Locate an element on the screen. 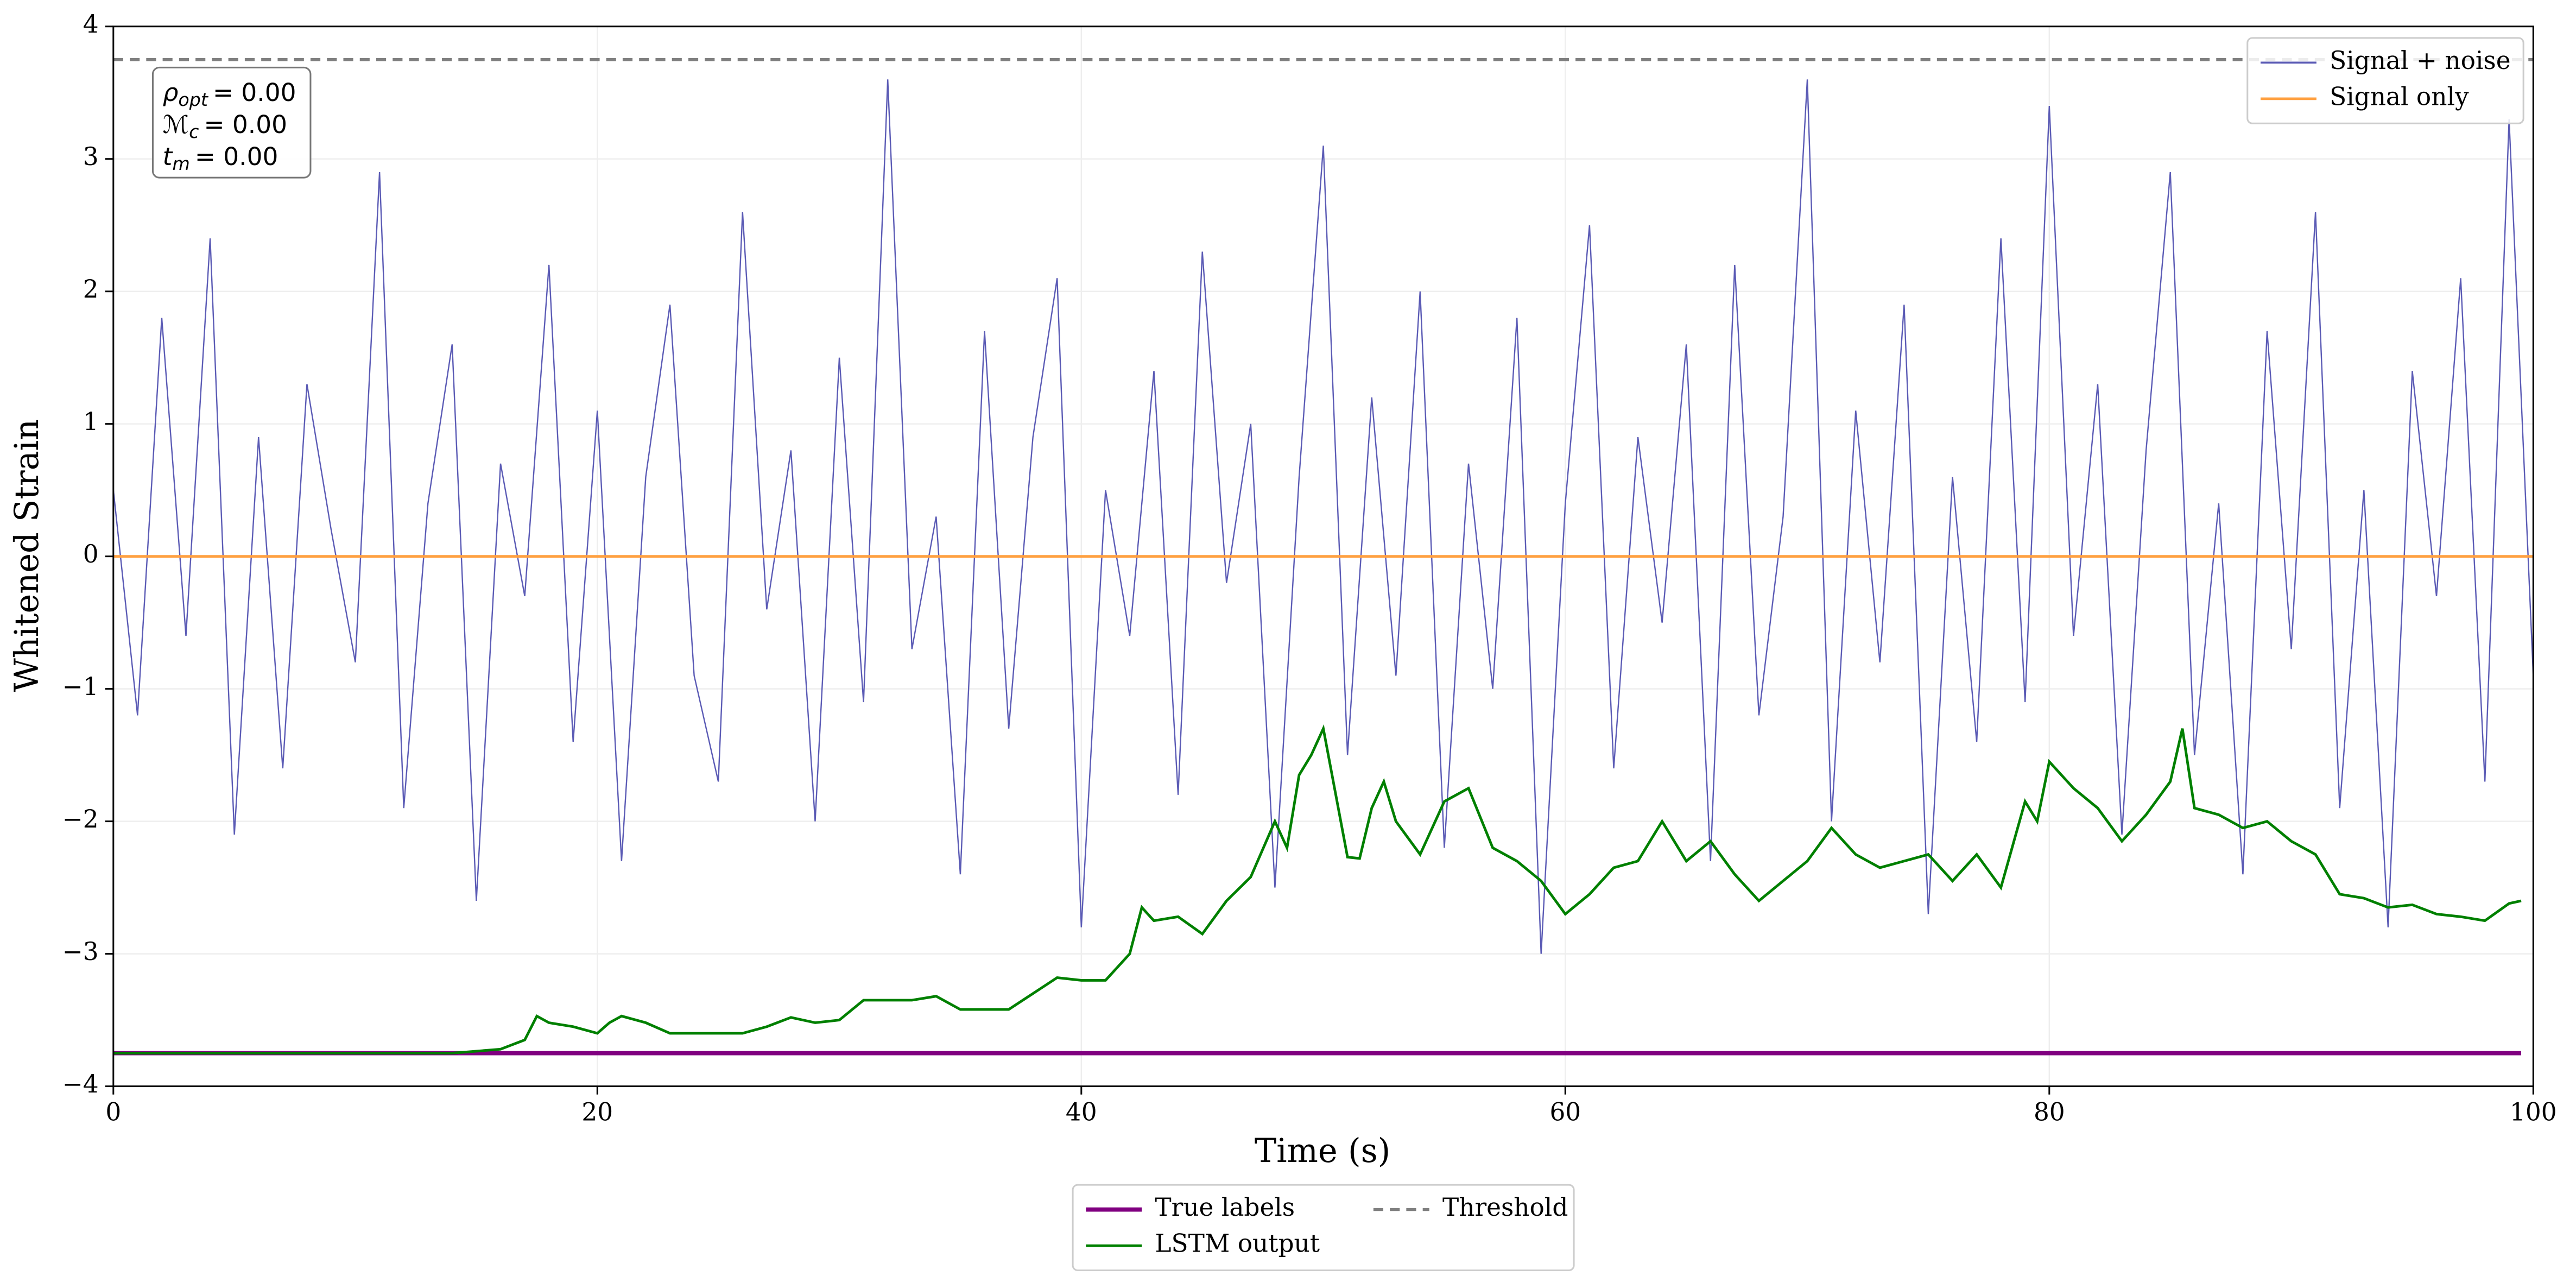  x-tick-label: 60 is located at coordinates (1565, 1112).